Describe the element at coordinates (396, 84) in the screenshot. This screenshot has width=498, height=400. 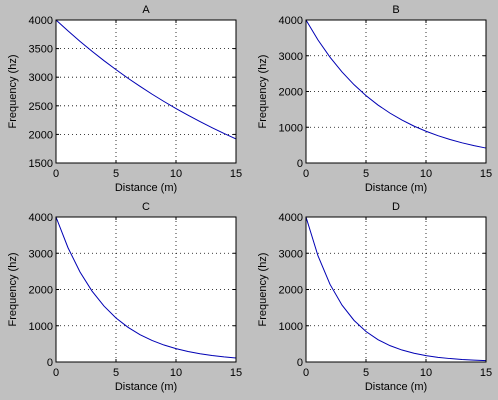
I see `series-line-b` at that location.